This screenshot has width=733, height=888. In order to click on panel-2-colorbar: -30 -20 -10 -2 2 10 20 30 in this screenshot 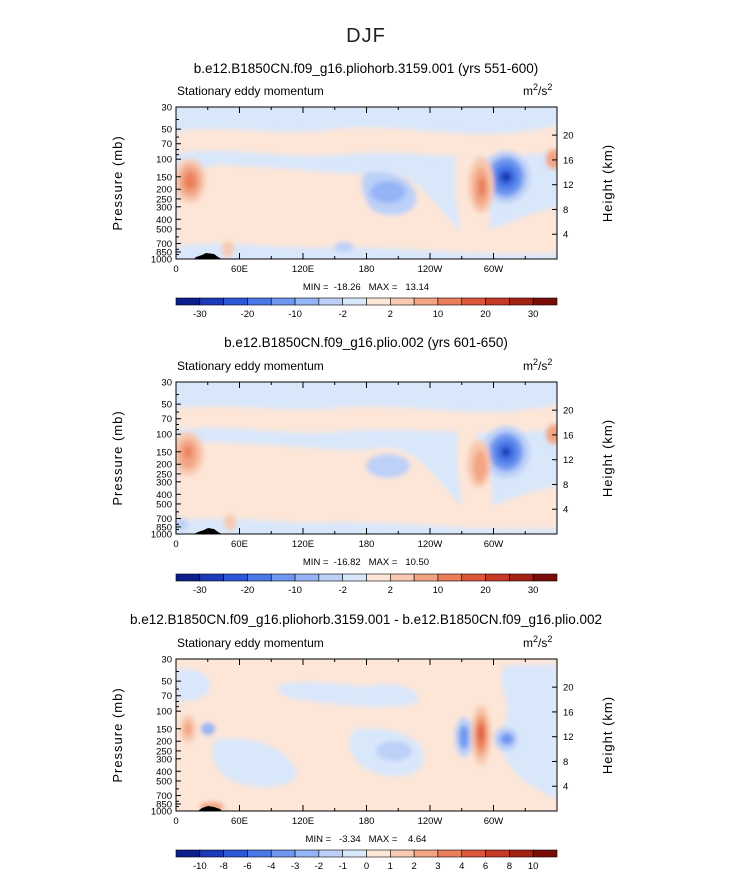, I will do `click(366, 584)`.